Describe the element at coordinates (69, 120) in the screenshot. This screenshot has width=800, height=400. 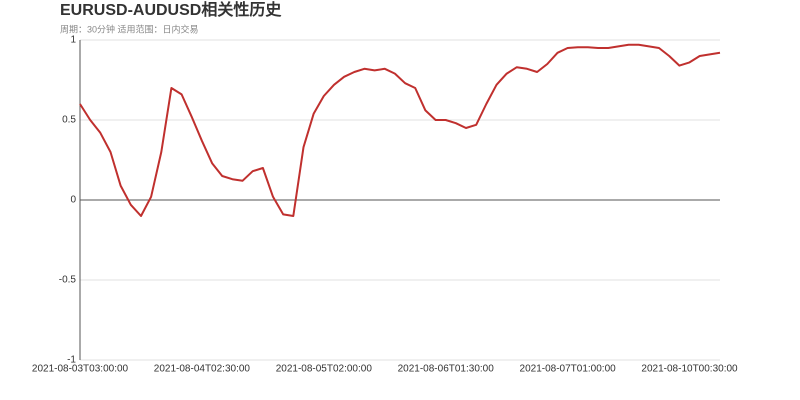
I see `y-tick-label: 0.5` at that location.